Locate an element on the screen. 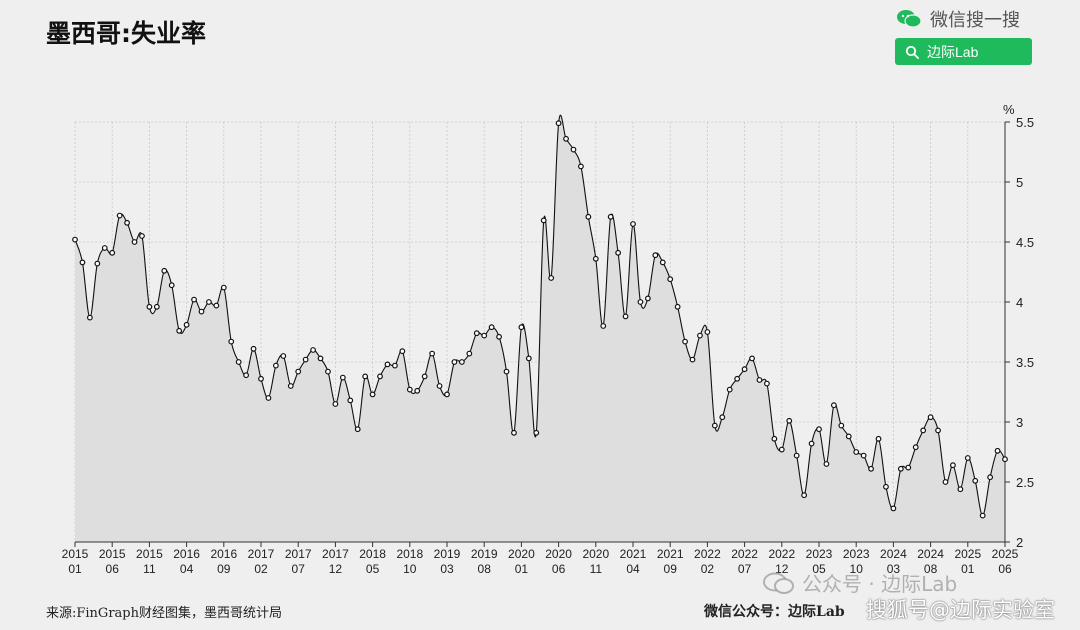 This screenshot has width=1080, height=630. x-tick-label-month: 03 is located at coordinates (447, 569).